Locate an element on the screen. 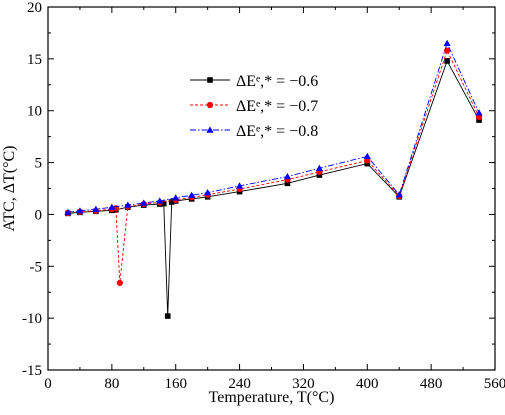  x-axis-title: Temperature, T(°C) is located at coordinates (272, 397).